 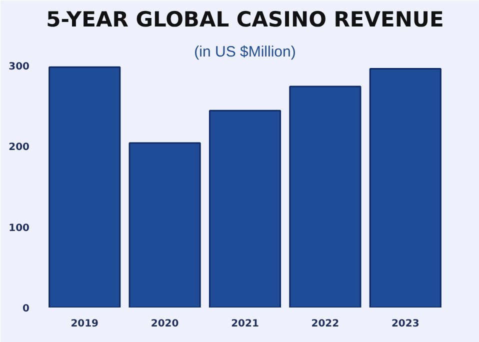 What do you see at coordinates (84, 324) in the screenshot?
I see `x-tick-label: 2019` at bounding box center [84, 324].